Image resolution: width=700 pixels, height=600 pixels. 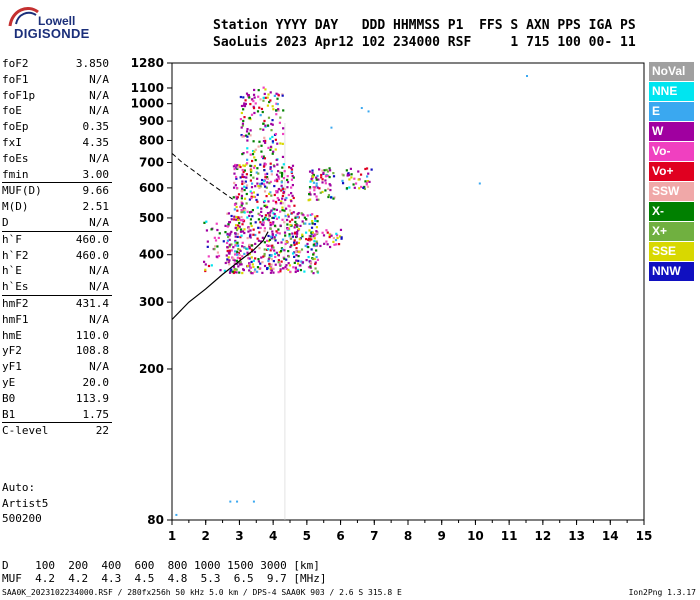 What do you see at coordinates (408, 536) in the screenshot?
I see `x-tick-label: 8` at bounding box center [408, 536].